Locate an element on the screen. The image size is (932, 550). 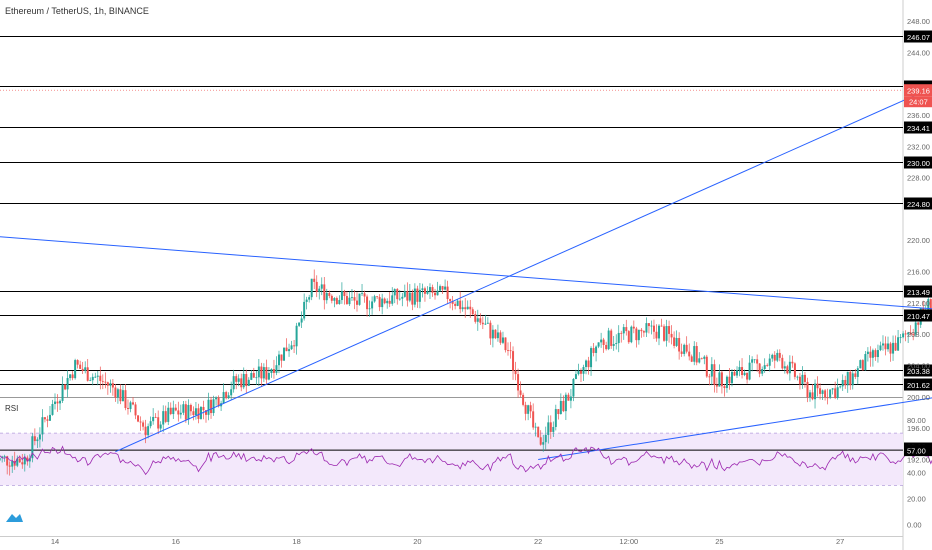
price-tick-label: 196.00 is located at coordinates (918, 428).